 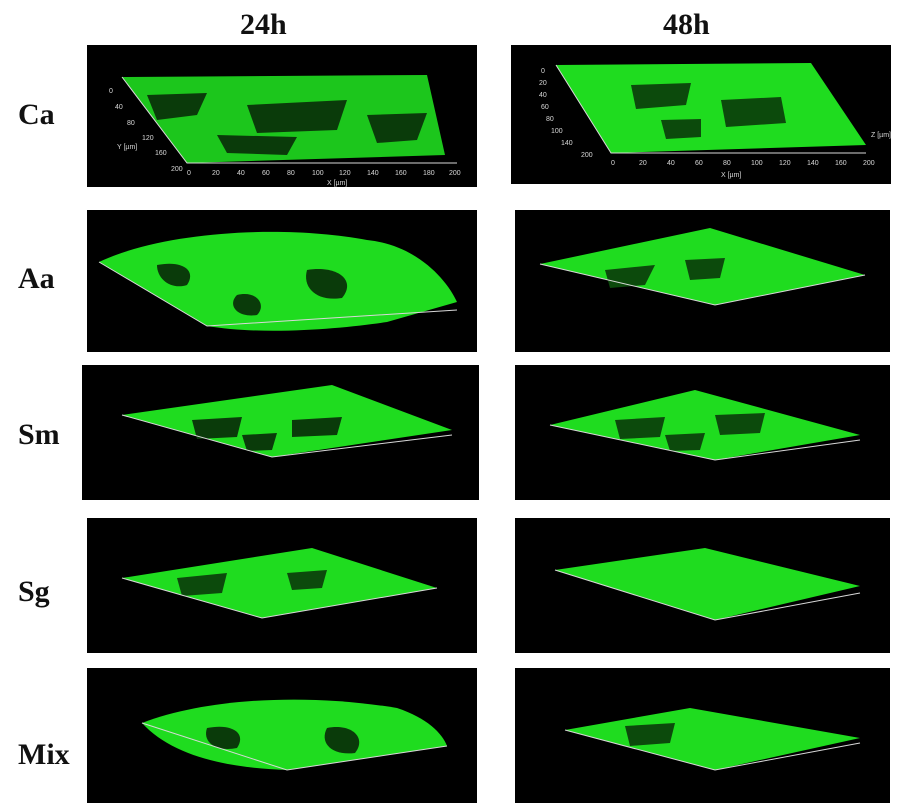 I want to click on biofilm-render-sg-48h, so click(x=707, y=584).